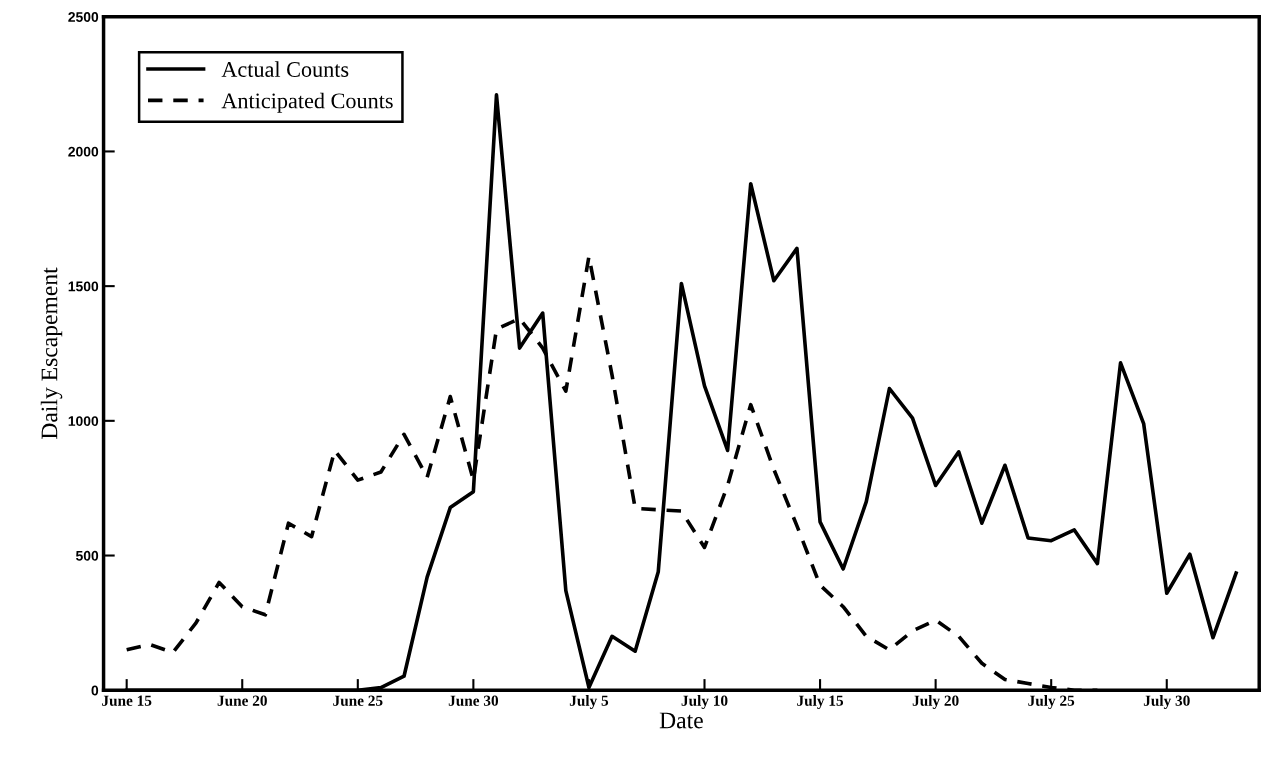 Image resolution: width=1263 pixels, height=761 pixels. Describe the element at coordinates (51, 353) in the screenshot. I see `y-axis-title: Daily Escapement` at that location.